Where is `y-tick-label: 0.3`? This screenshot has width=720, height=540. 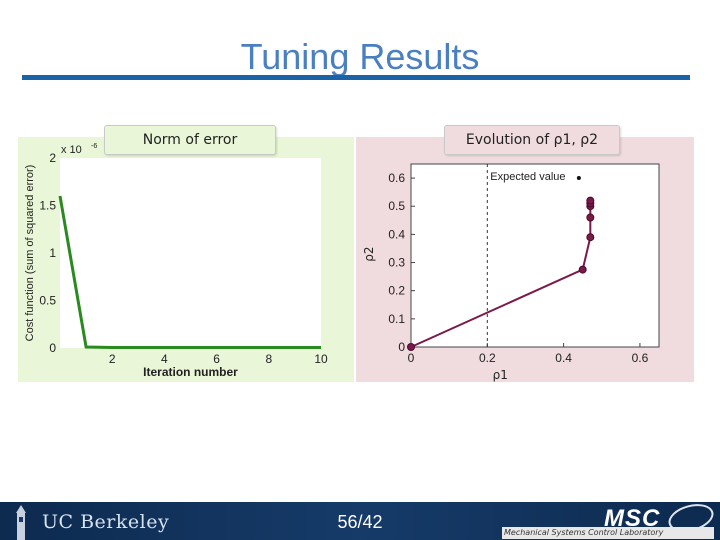
y-tick-label: 0.3 is located at coordinates (396, 263).